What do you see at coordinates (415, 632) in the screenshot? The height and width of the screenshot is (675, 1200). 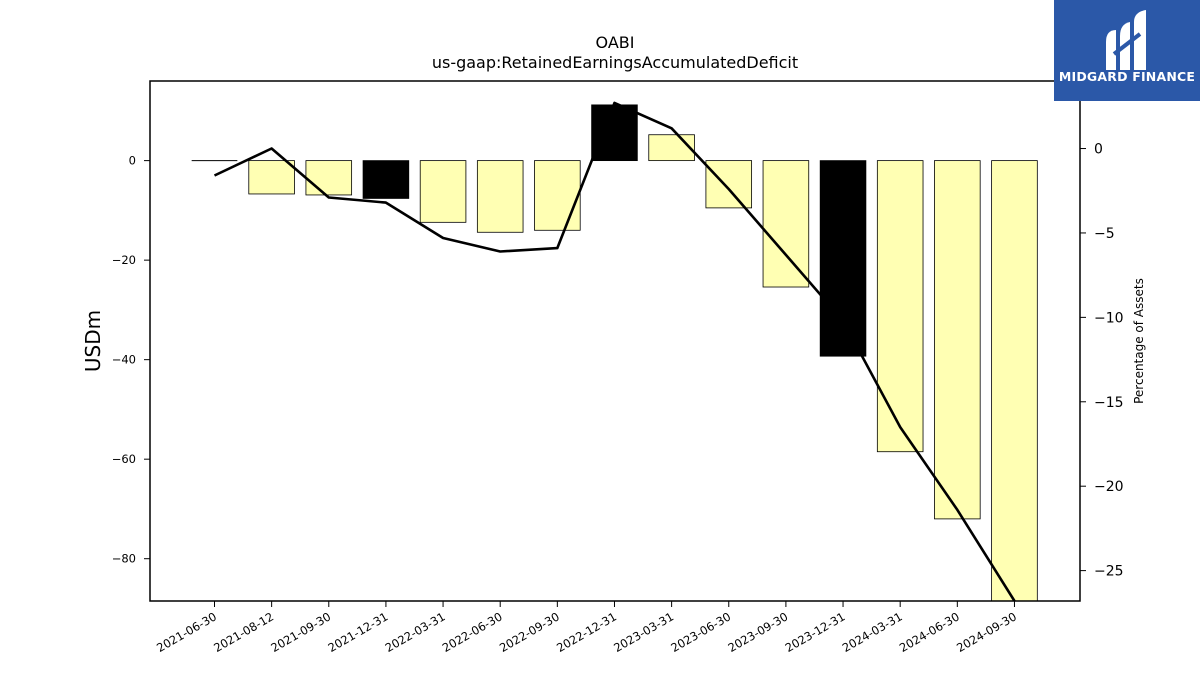 I see `x-tick-label: 2022-03-31` at bounding box center [415, 632].